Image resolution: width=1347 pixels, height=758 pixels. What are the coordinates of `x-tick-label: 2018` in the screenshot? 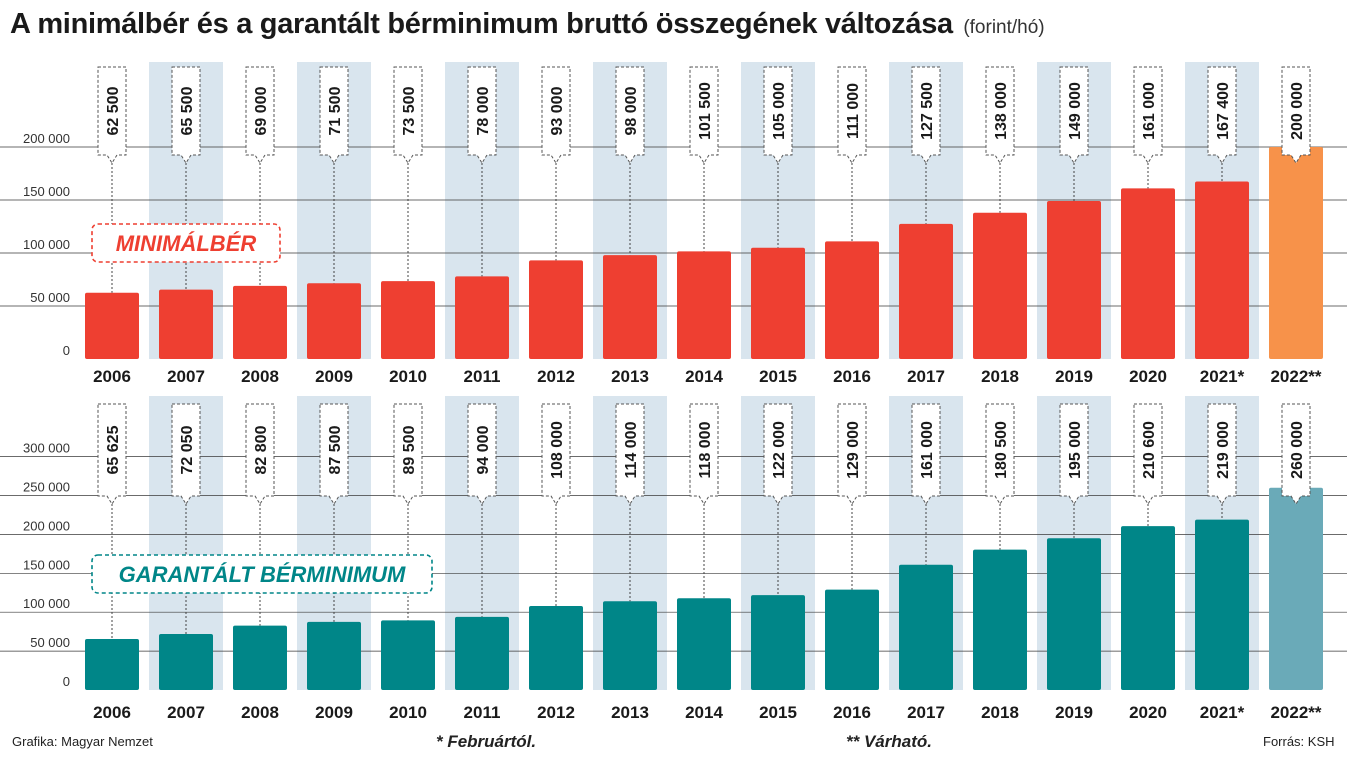 It's located at (1000, 712).